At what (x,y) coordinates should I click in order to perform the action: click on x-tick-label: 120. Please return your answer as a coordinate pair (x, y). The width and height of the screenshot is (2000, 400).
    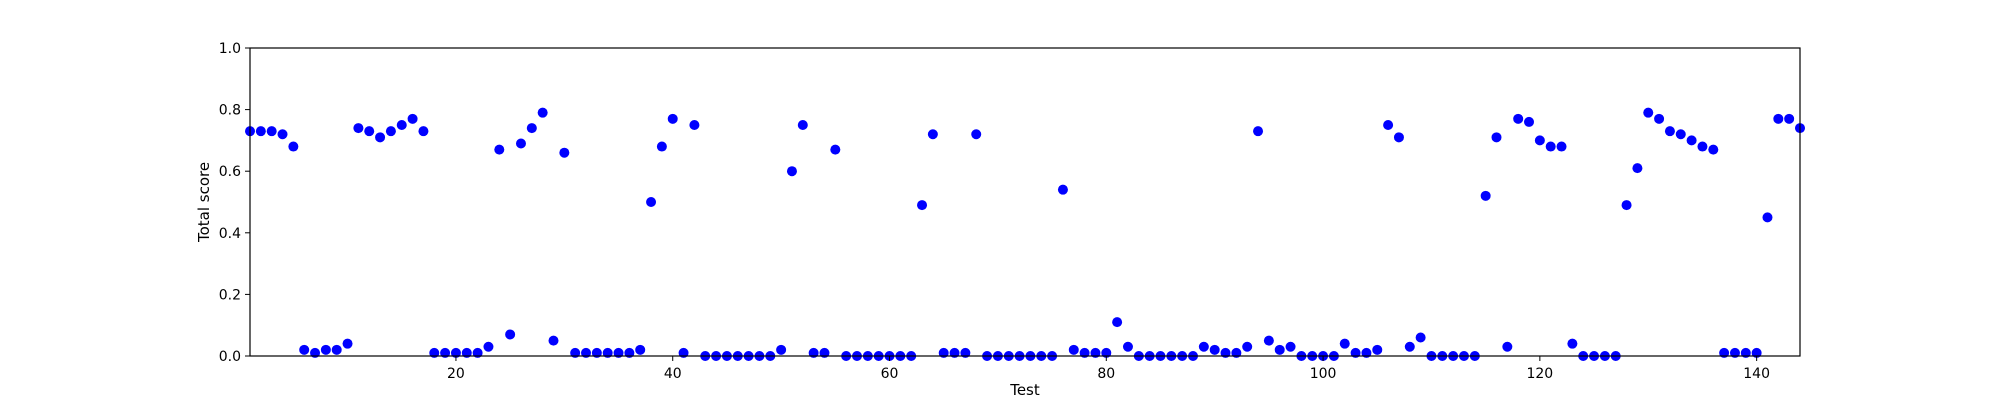
    Looking at the image, I should click on (1539, 374).